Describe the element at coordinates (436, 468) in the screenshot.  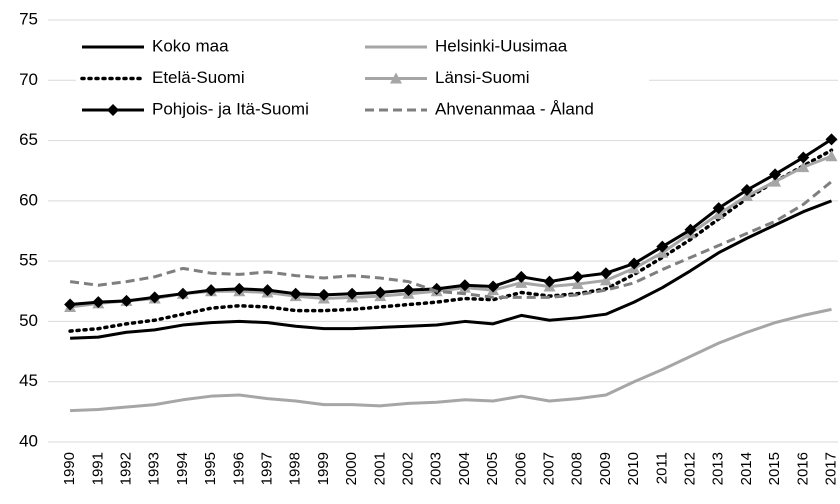
I see `x-tick-label: 2003` at that location.